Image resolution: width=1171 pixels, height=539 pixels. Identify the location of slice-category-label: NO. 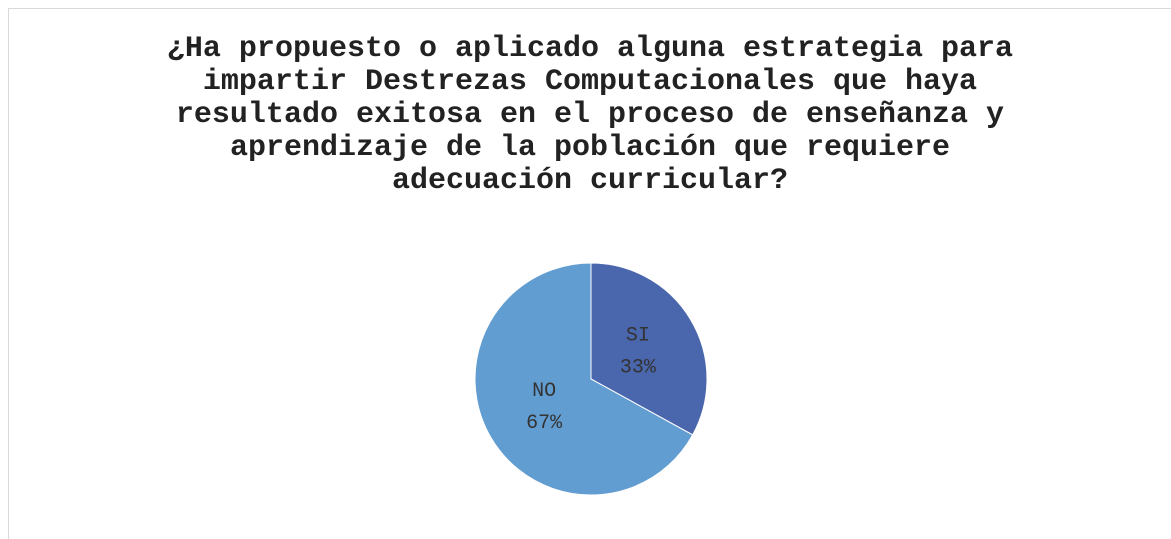
(544, 391).